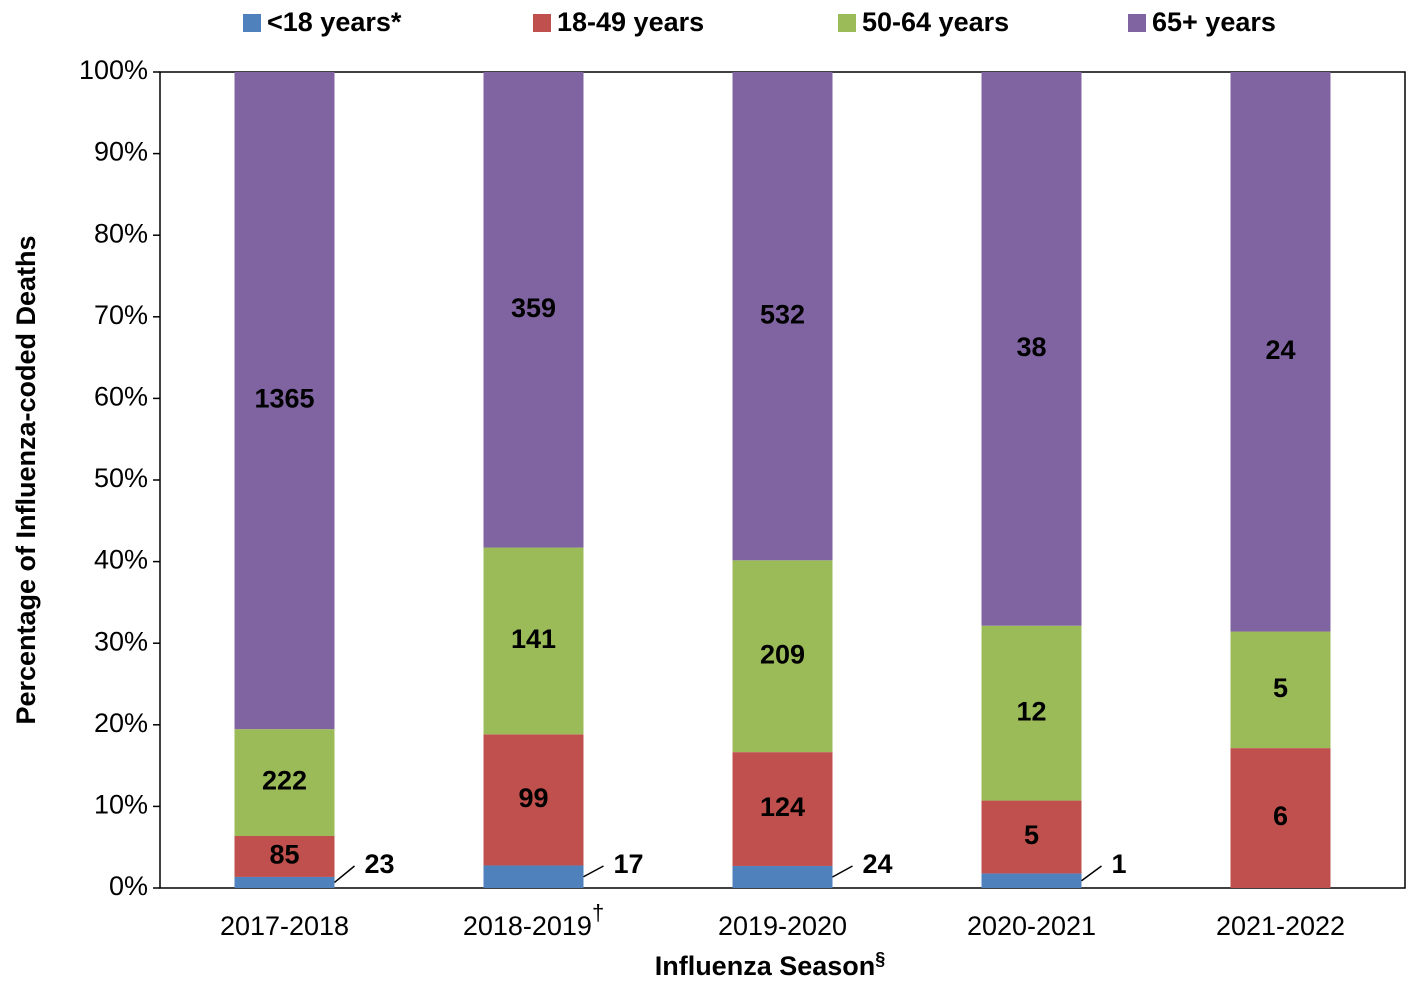  I want to click on data-label: 38, so click(1031, 347).